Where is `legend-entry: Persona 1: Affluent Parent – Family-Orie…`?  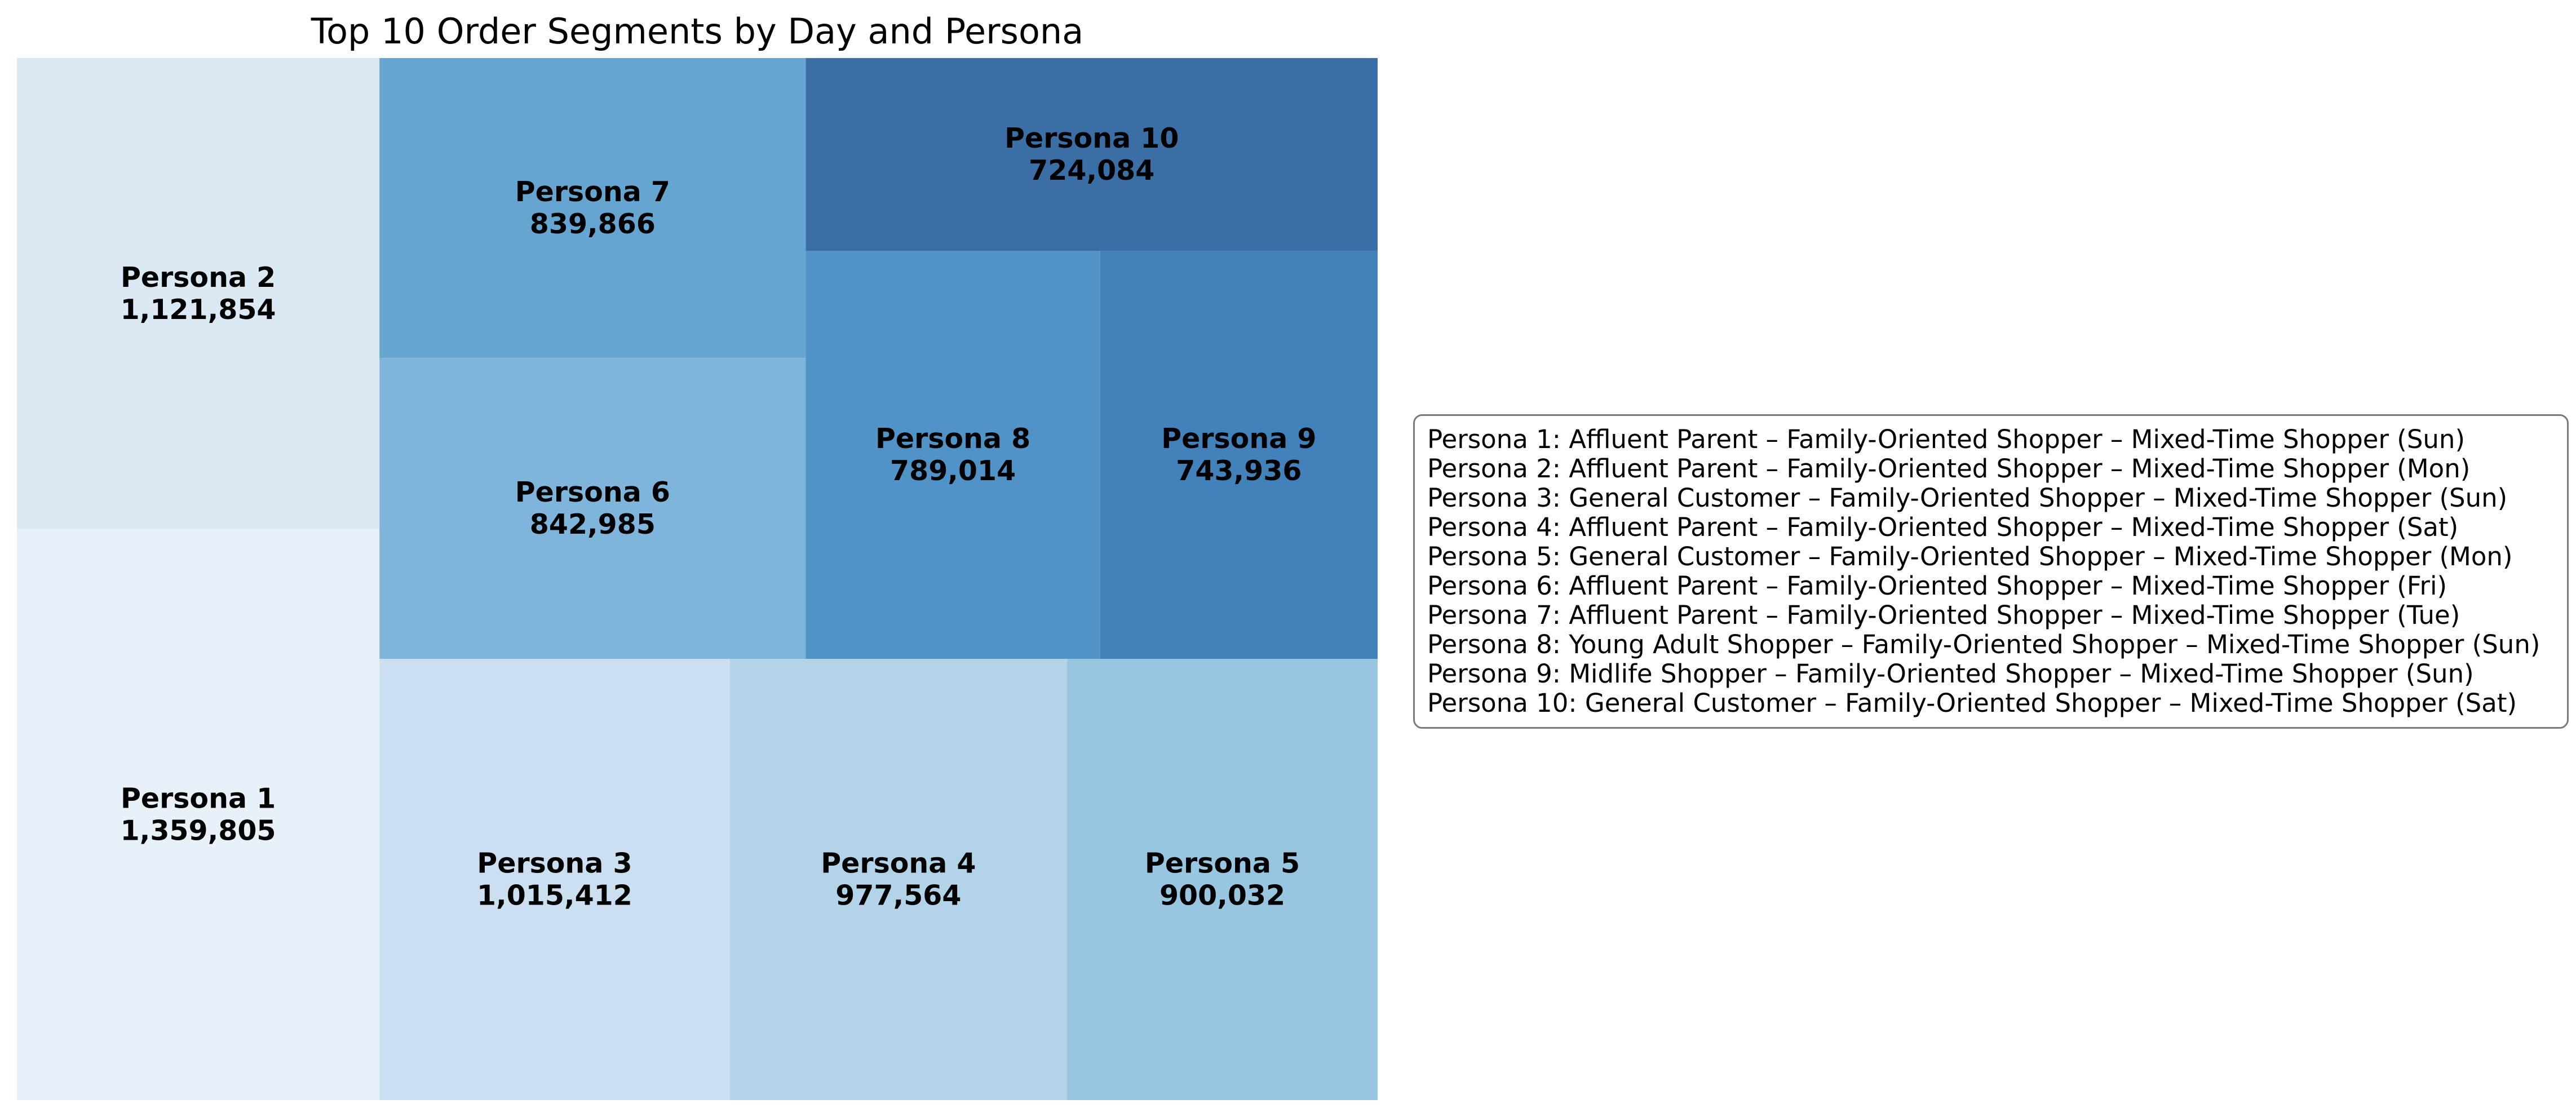 legend-entry: Persona 1: Affluent Parent – Family-Orie… is located at coordinates (1946, 439).